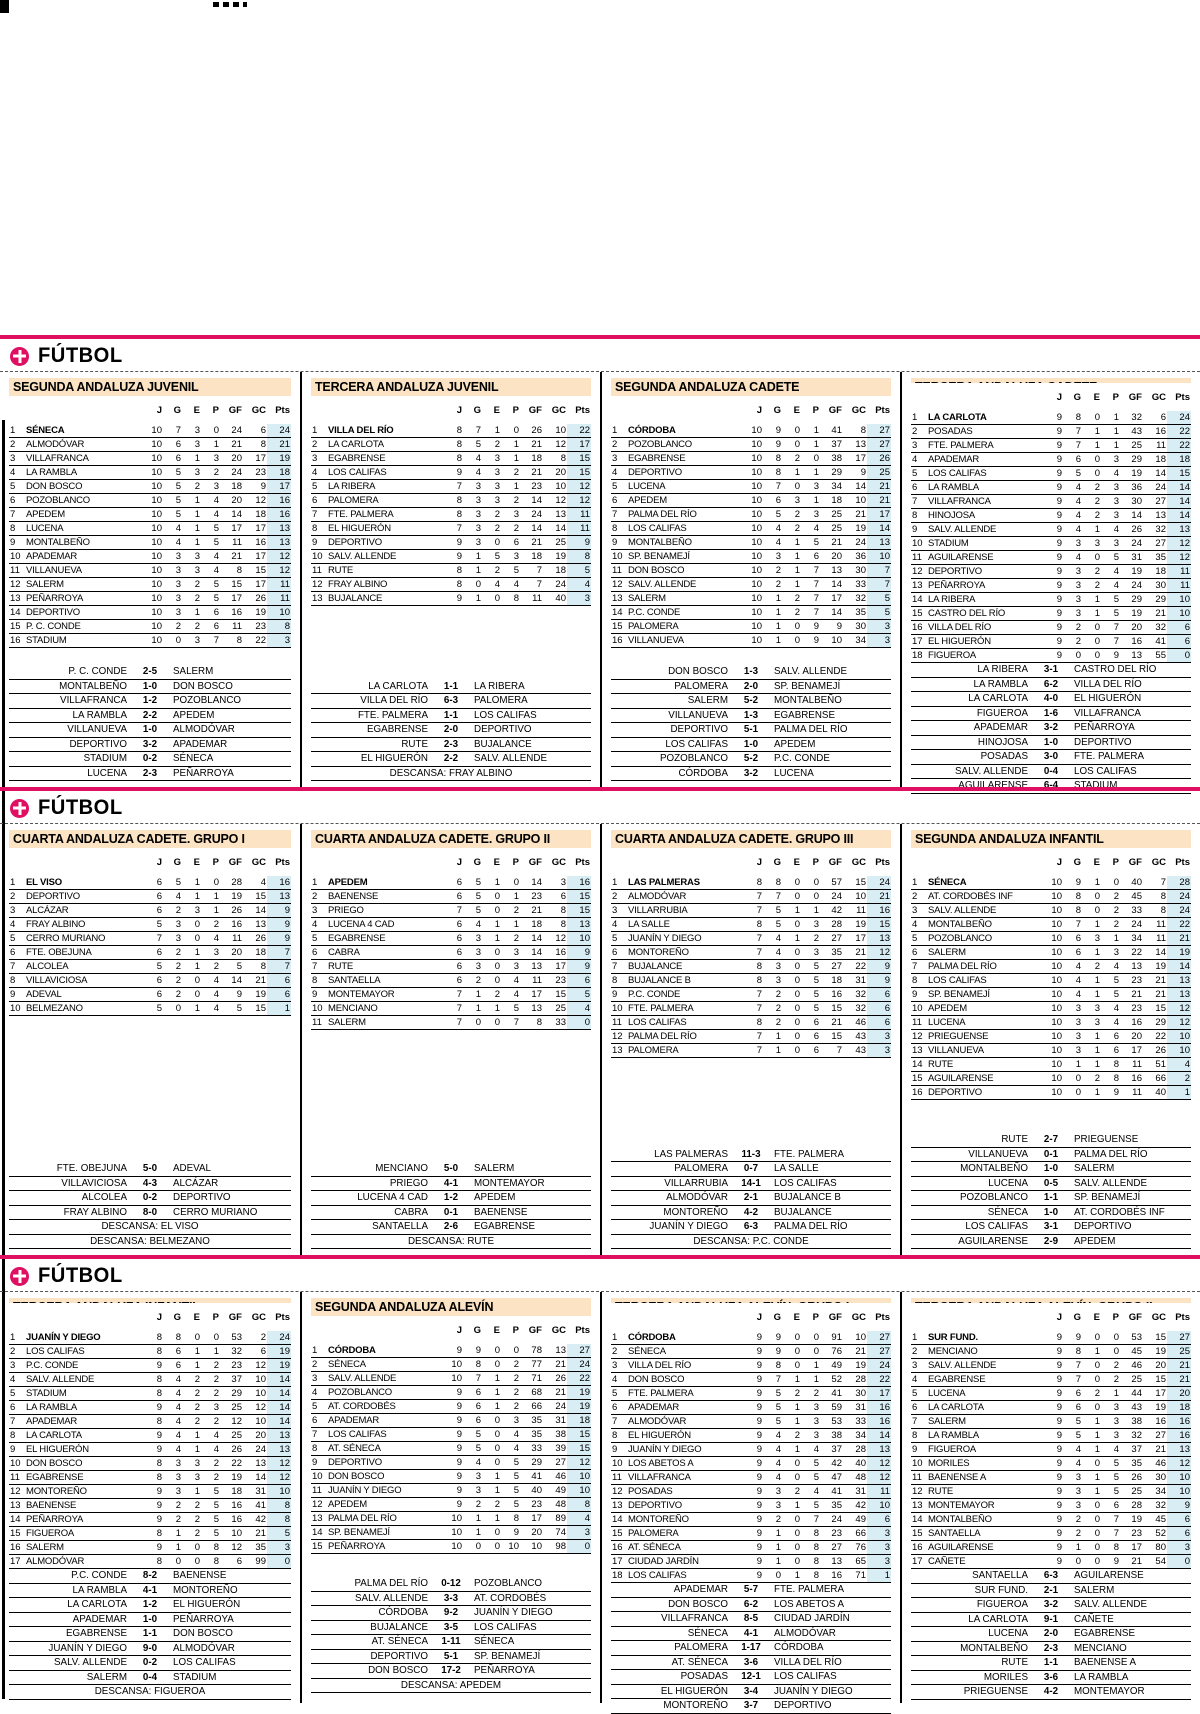  What do you see at coordinates (1136, 952) in the screenshot?
I see `stat-gf: 22` at bounding box center [1136, 952].